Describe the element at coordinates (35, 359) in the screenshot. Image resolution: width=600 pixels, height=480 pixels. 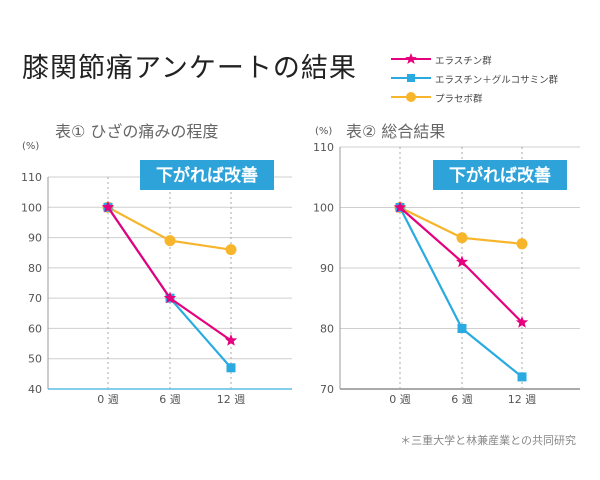
I see `y-tick-label: 50` at that location.